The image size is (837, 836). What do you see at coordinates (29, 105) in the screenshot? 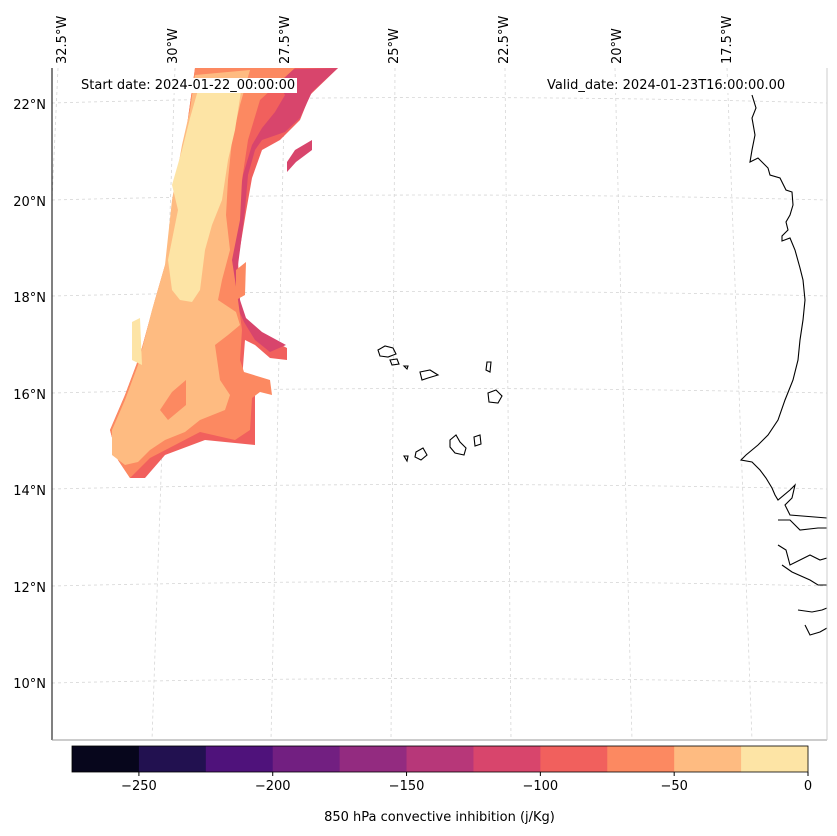
I see `lat-label: 22°N` at bounding box center [29, 105].